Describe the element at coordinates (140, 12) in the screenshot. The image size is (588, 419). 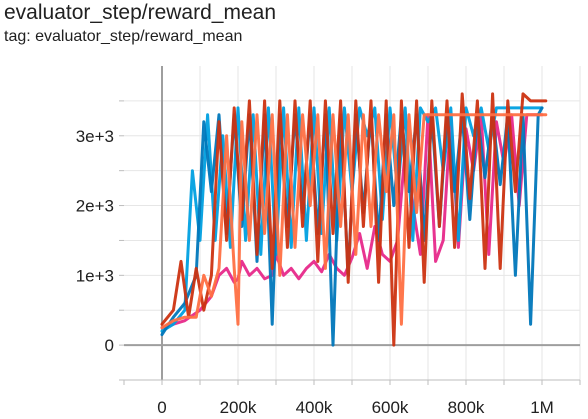
I see `chart-title: evaluator_step/reward_mean` at that location.